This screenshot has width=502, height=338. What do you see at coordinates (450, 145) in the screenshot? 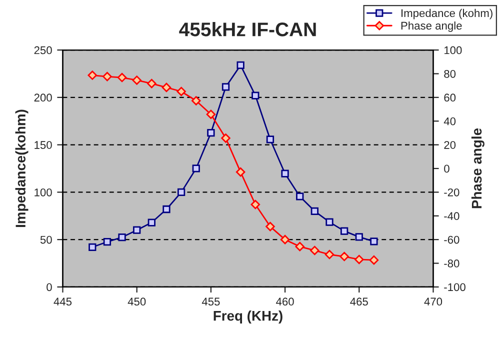
I see `y2-tick-label: 20` at bounding box center [450, 145].